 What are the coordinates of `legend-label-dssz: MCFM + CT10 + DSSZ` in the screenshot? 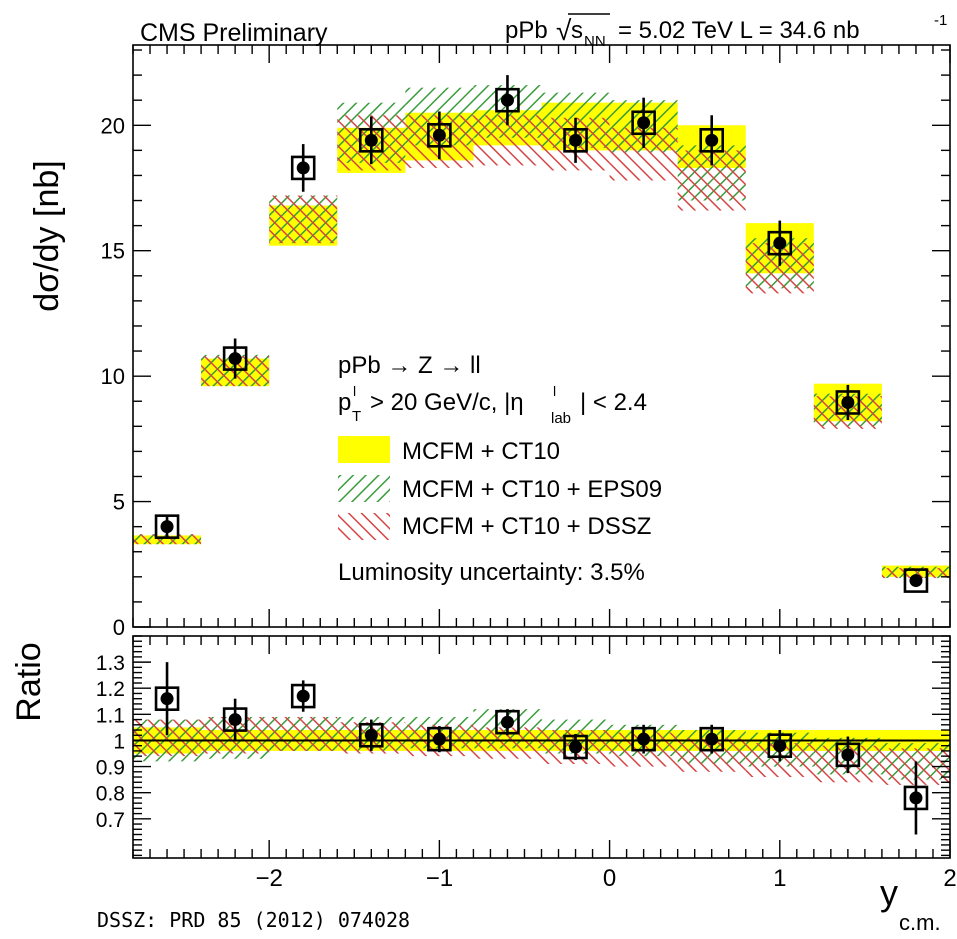 It's located at (526, 526).